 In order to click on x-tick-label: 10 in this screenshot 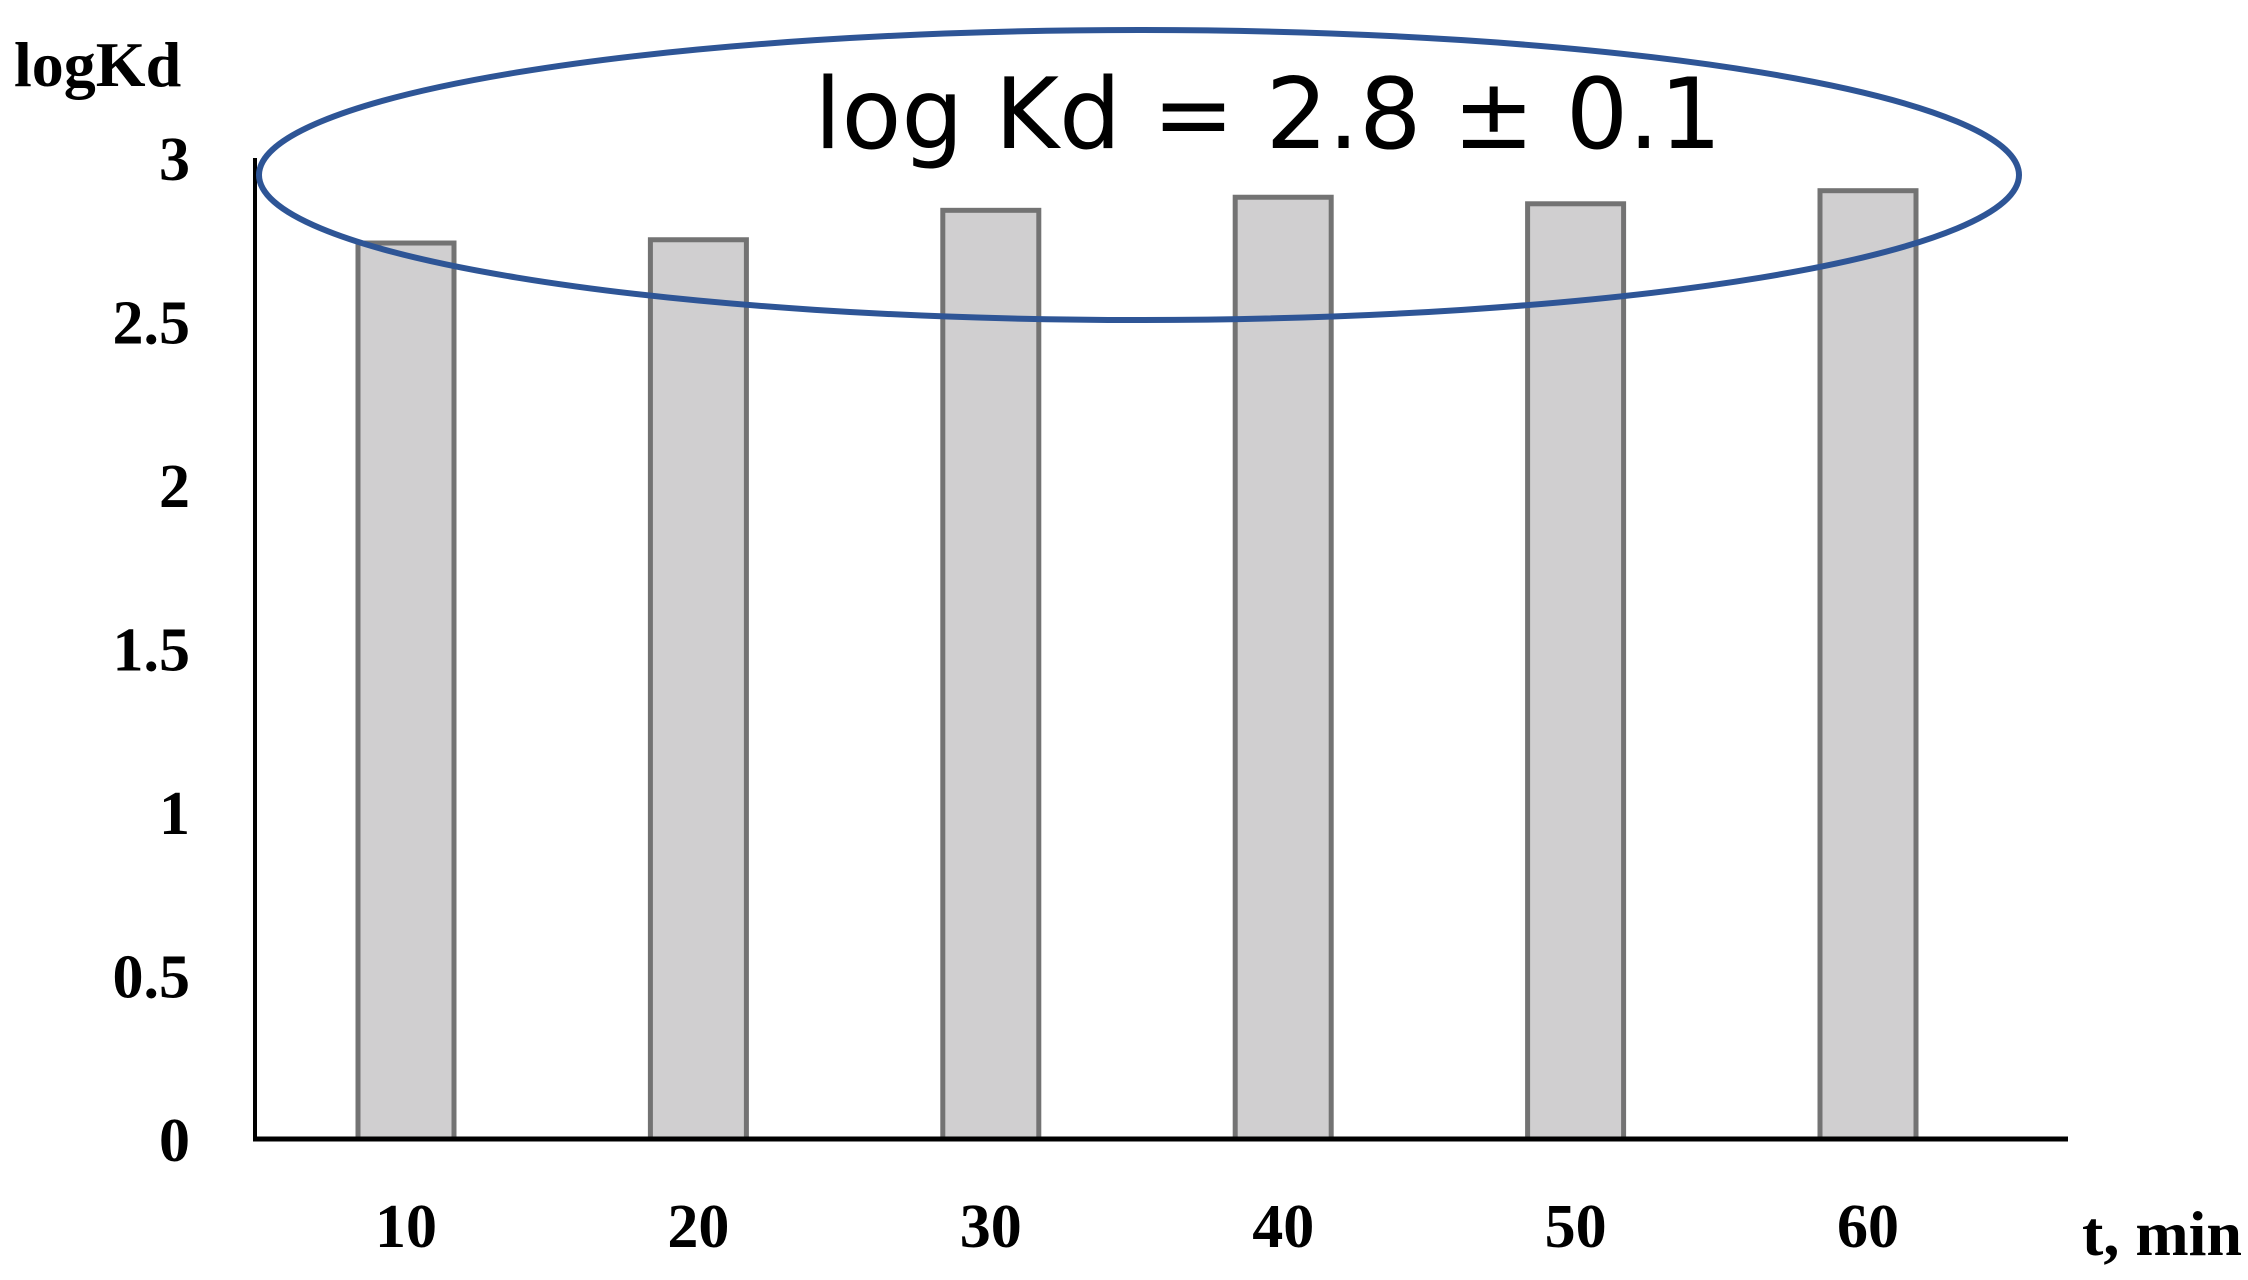, I will do `click(406, 1227)`.